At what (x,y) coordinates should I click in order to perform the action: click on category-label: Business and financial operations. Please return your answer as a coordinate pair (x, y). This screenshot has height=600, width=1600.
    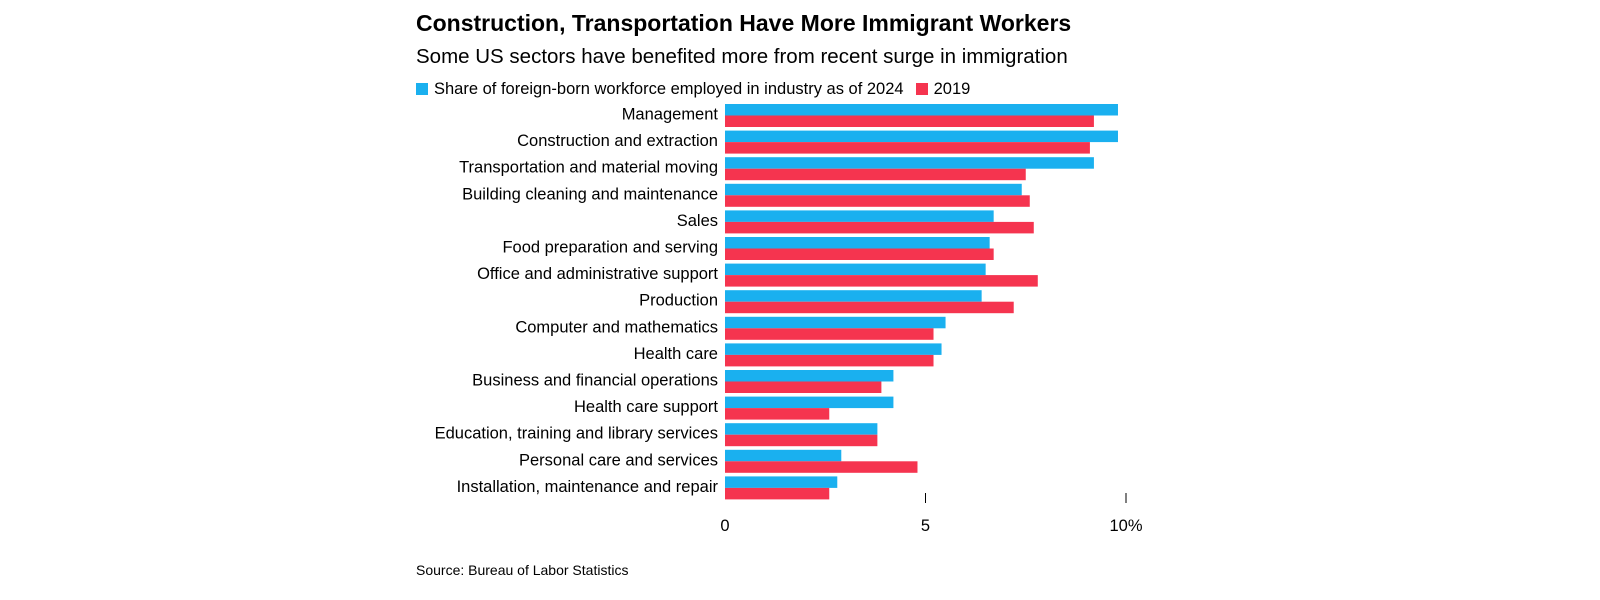
    Looking at the image, I should click on (595, 381).